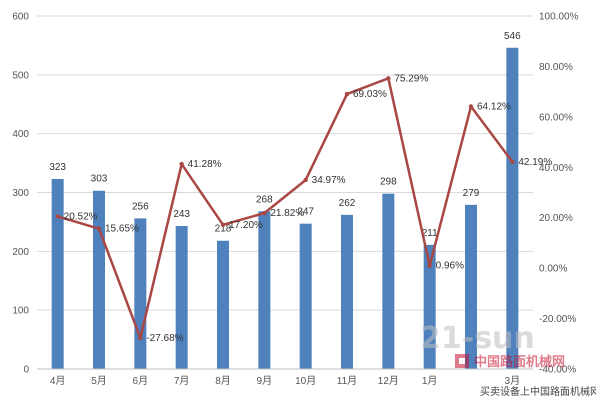  What do you see at coordinates (430, 233) in the screenshot?
I see `bar-value-label: 211` at bounding box center [430, 233].